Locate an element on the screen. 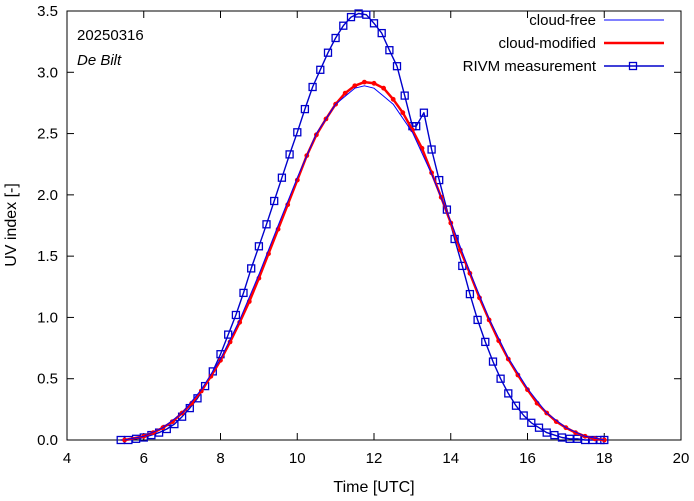 The image size is (694, 501). legend-label-cloud-modified: cloud-modified is located at coordinates (547, 43).